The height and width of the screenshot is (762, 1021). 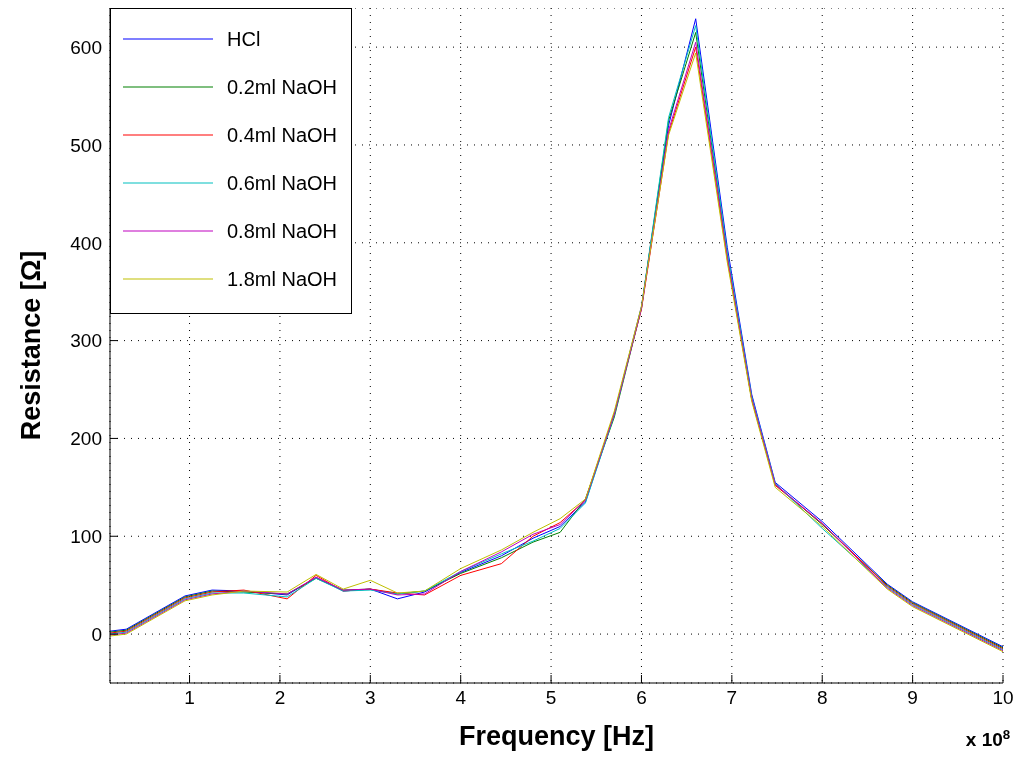 I want to click on legend-label: 0.8ml NaOH, so click(x=282, y=231).